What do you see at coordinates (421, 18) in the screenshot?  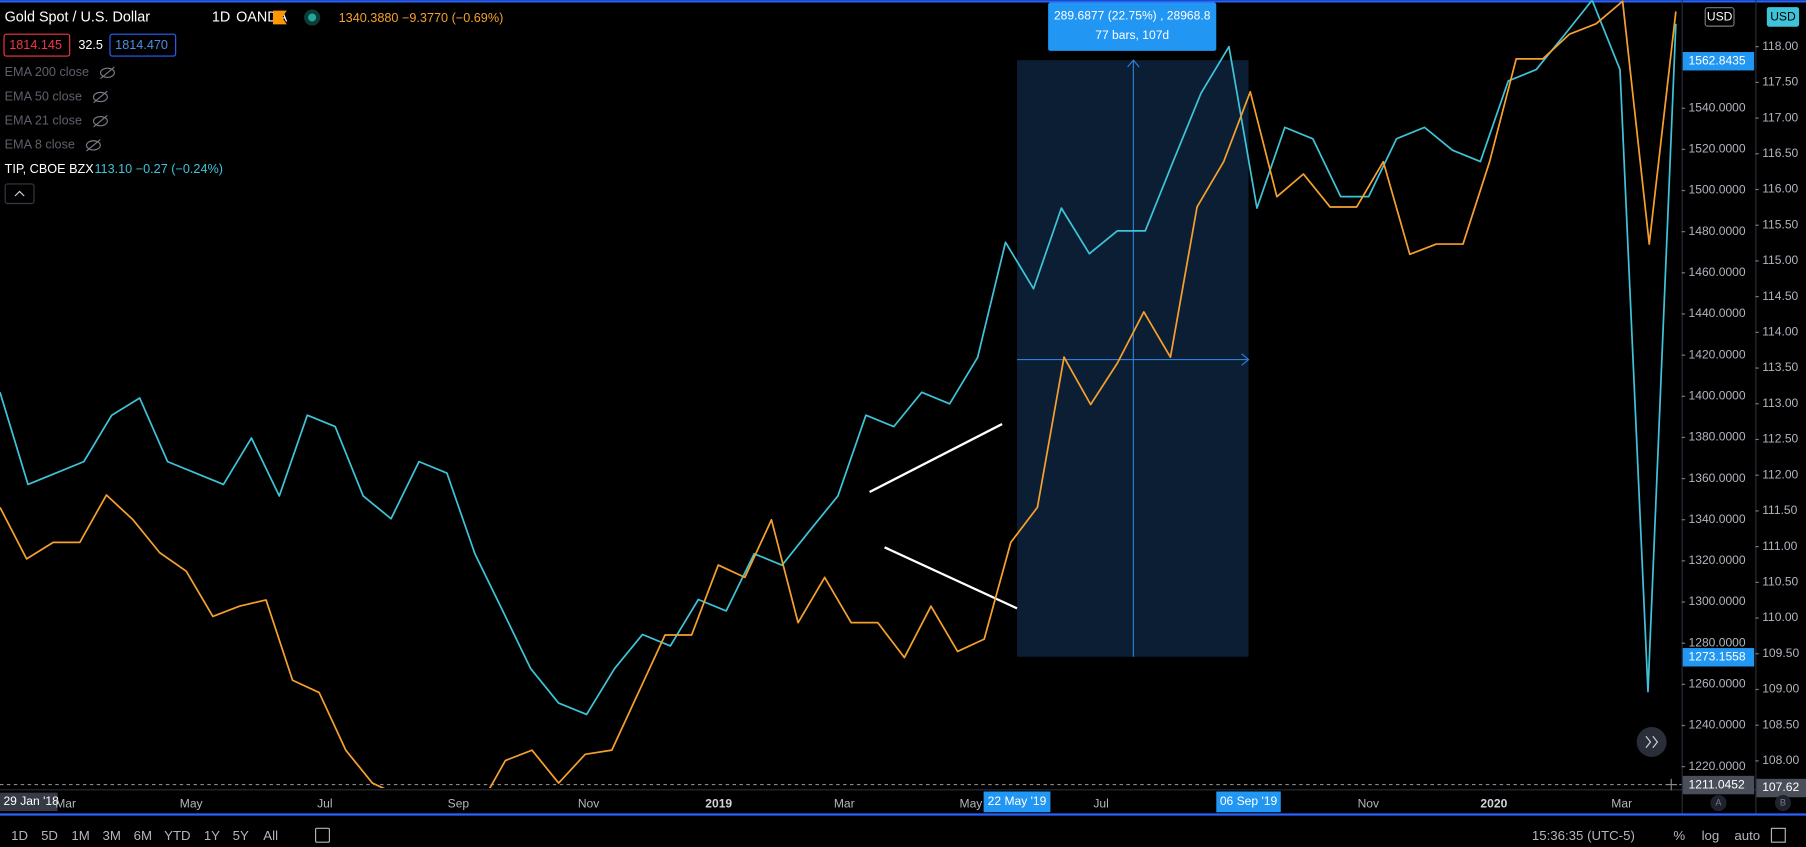 I see `quote: 1340.3880 −9.3770 (−0.69%)` at bounding box center [421, 18].